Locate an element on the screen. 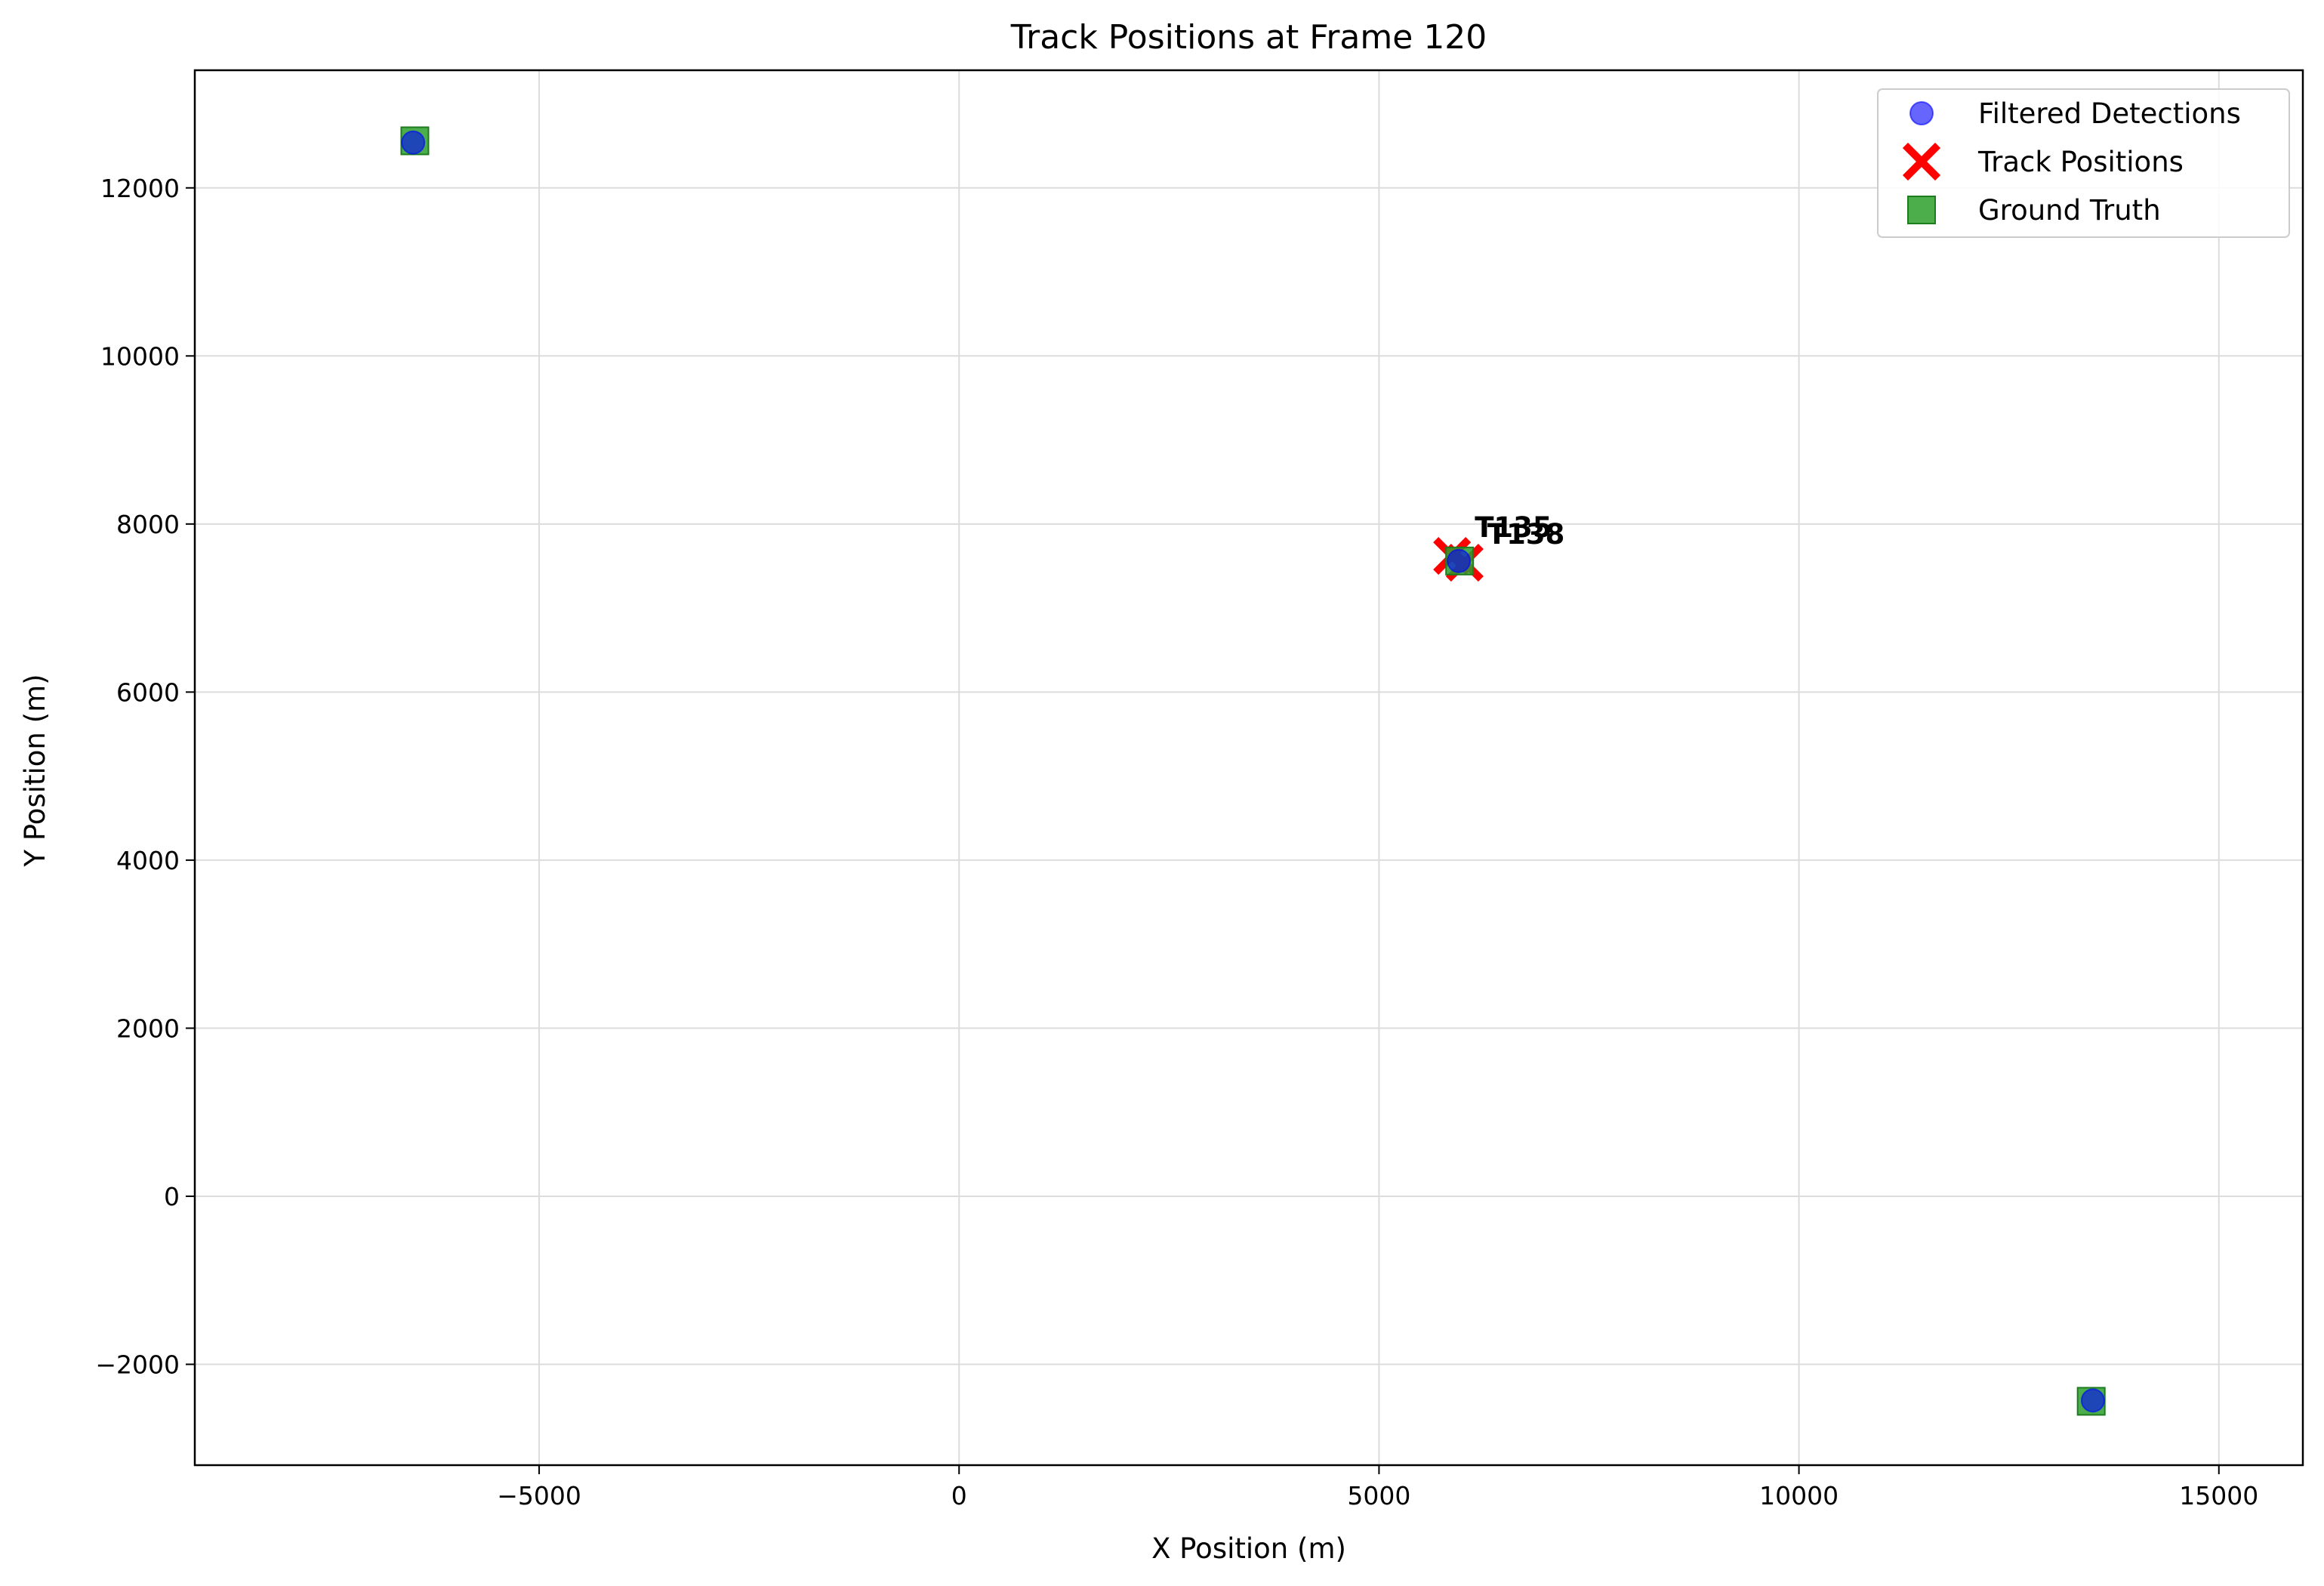 The width and height of the screenshot is (2324, 1586). y-tick-label: 2000 is located at coordinates (148, 1028).